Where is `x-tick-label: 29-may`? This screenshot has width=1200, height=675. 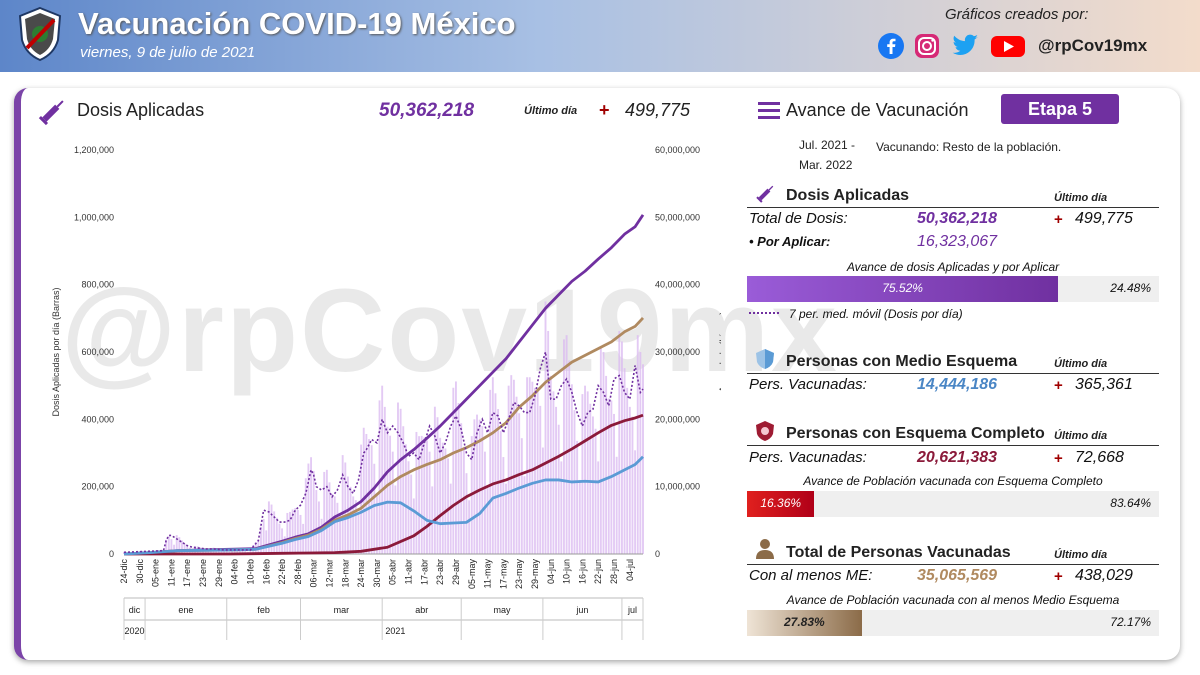
x-tick-label: 29-may is located at coordinates (535, 574).